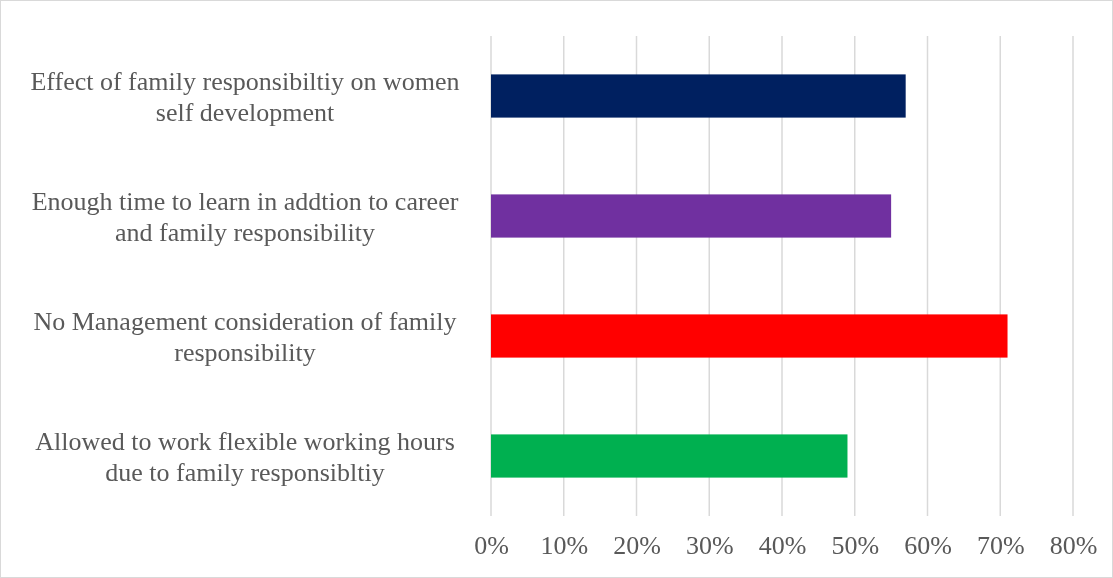 Image resolution: width=1113 pixels, height=578 pixels. Describe the element at coordinates (245, 456) in the screenshot. I see `y-tick-label: Allowed to work flexible working hours due to family responsibltiy` at that location.